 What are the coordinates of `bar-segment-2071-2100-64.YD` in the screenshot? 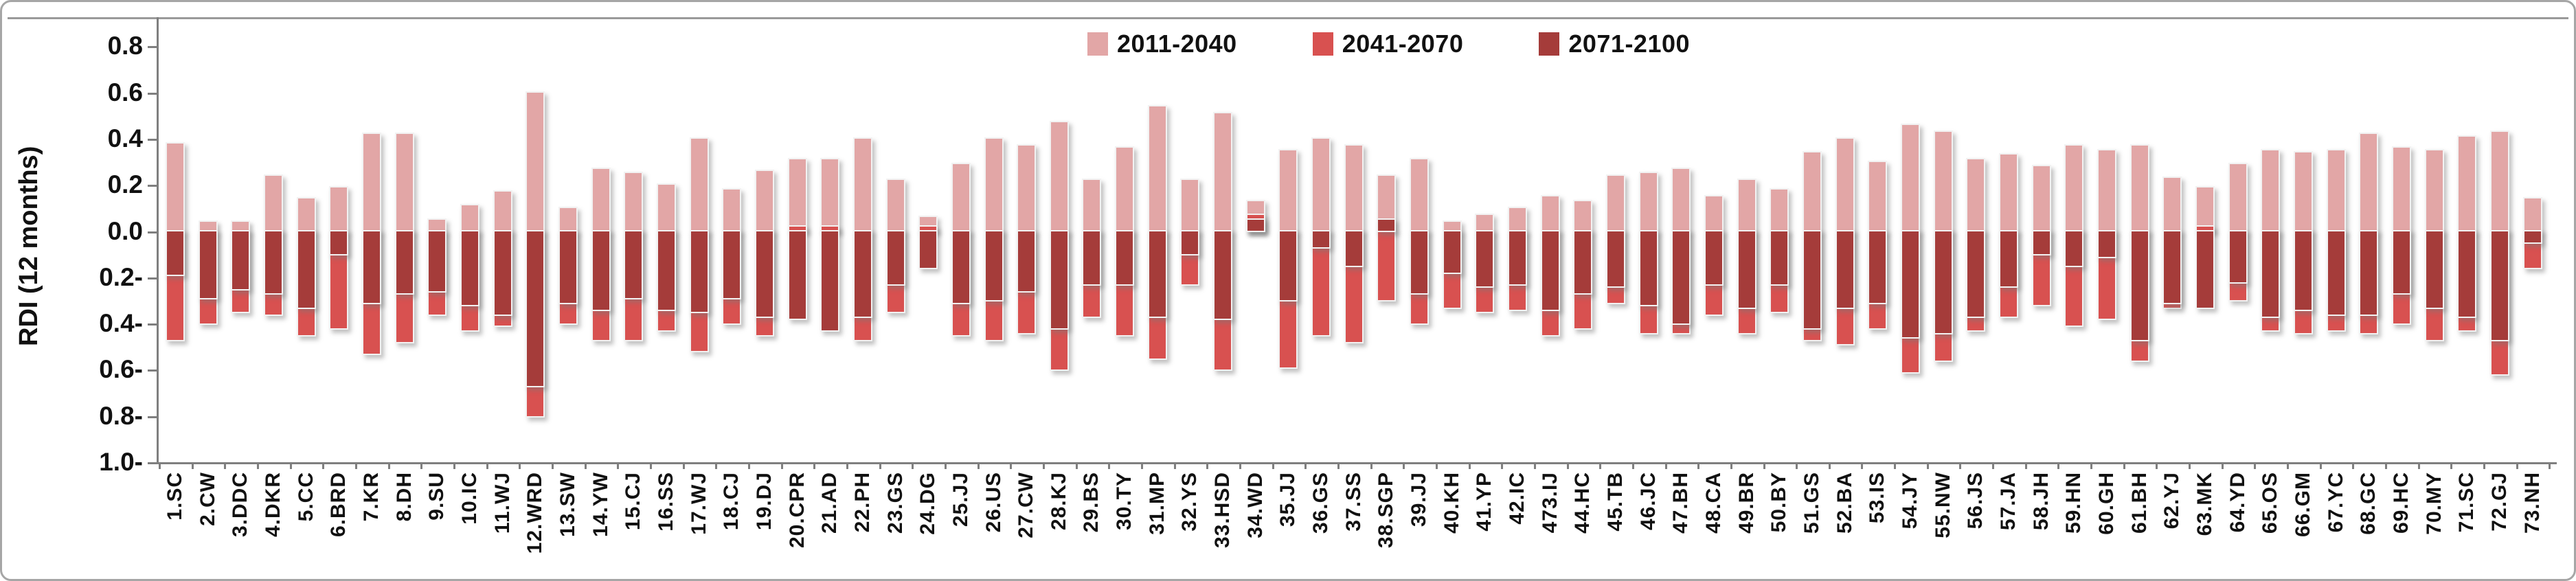 It's located at (2238, 256).